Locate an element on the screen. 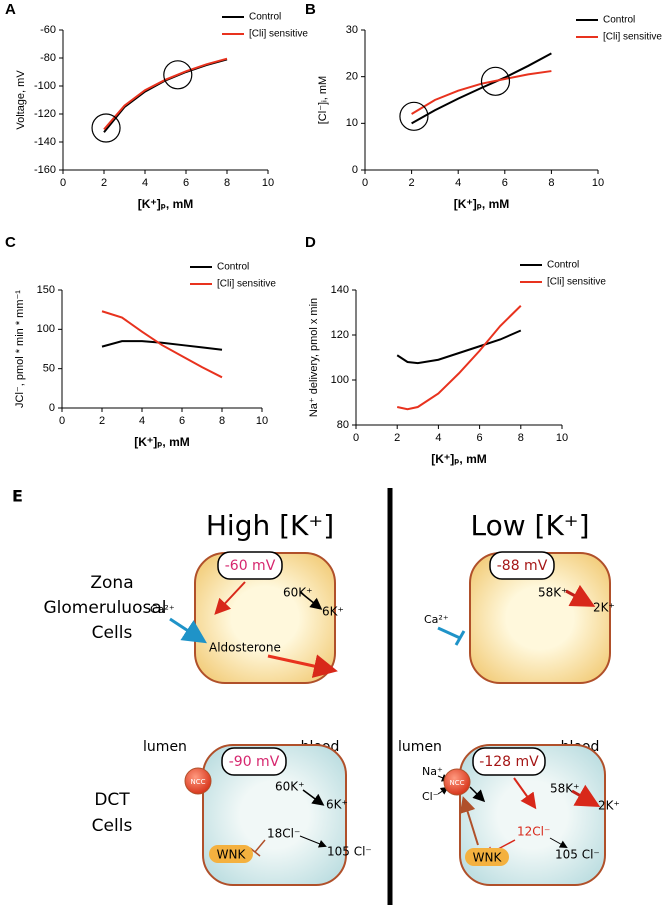  y-tick-label: -160 is located at coordinates (45, 170).